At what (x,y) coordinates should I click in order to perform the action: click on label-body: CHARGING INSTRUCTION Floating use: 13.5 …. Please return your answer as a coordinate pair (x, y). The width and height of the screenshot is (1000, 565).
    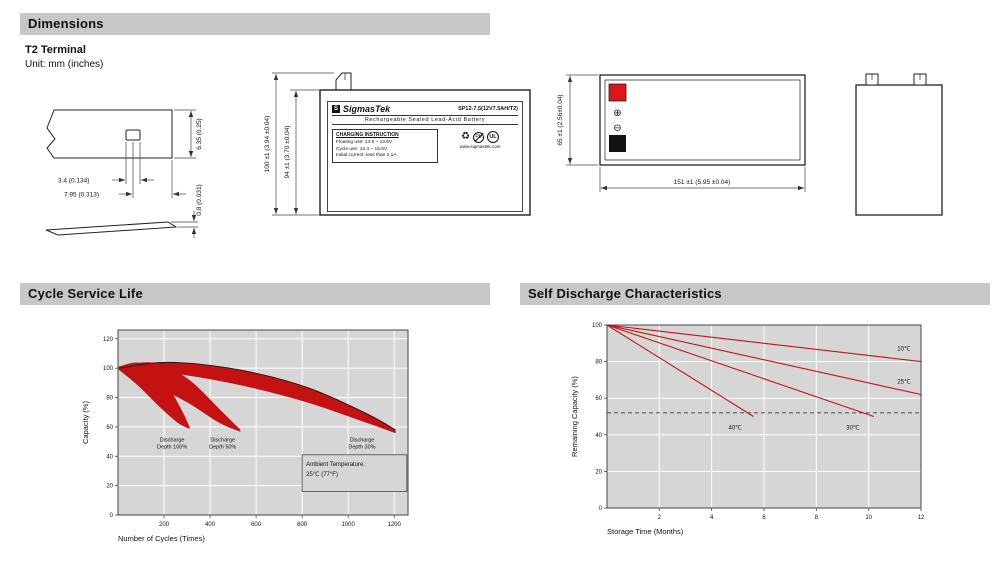
    Looking at the image, I should click on (425, 146).